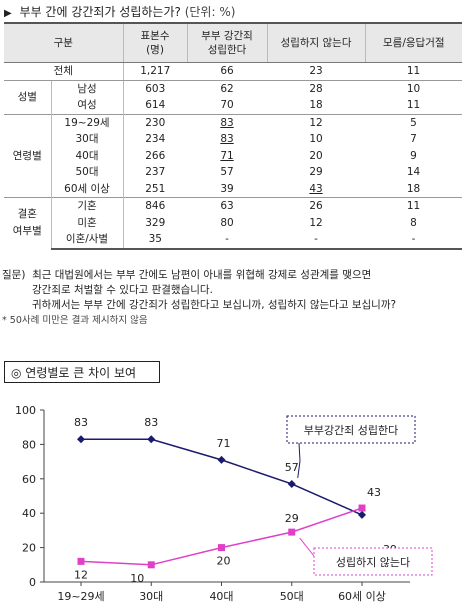 This screenshot has height=610, width=467. Describe the element at coordinates (316, 88) in the screenshot. I see `cell-no: 28` at that location.